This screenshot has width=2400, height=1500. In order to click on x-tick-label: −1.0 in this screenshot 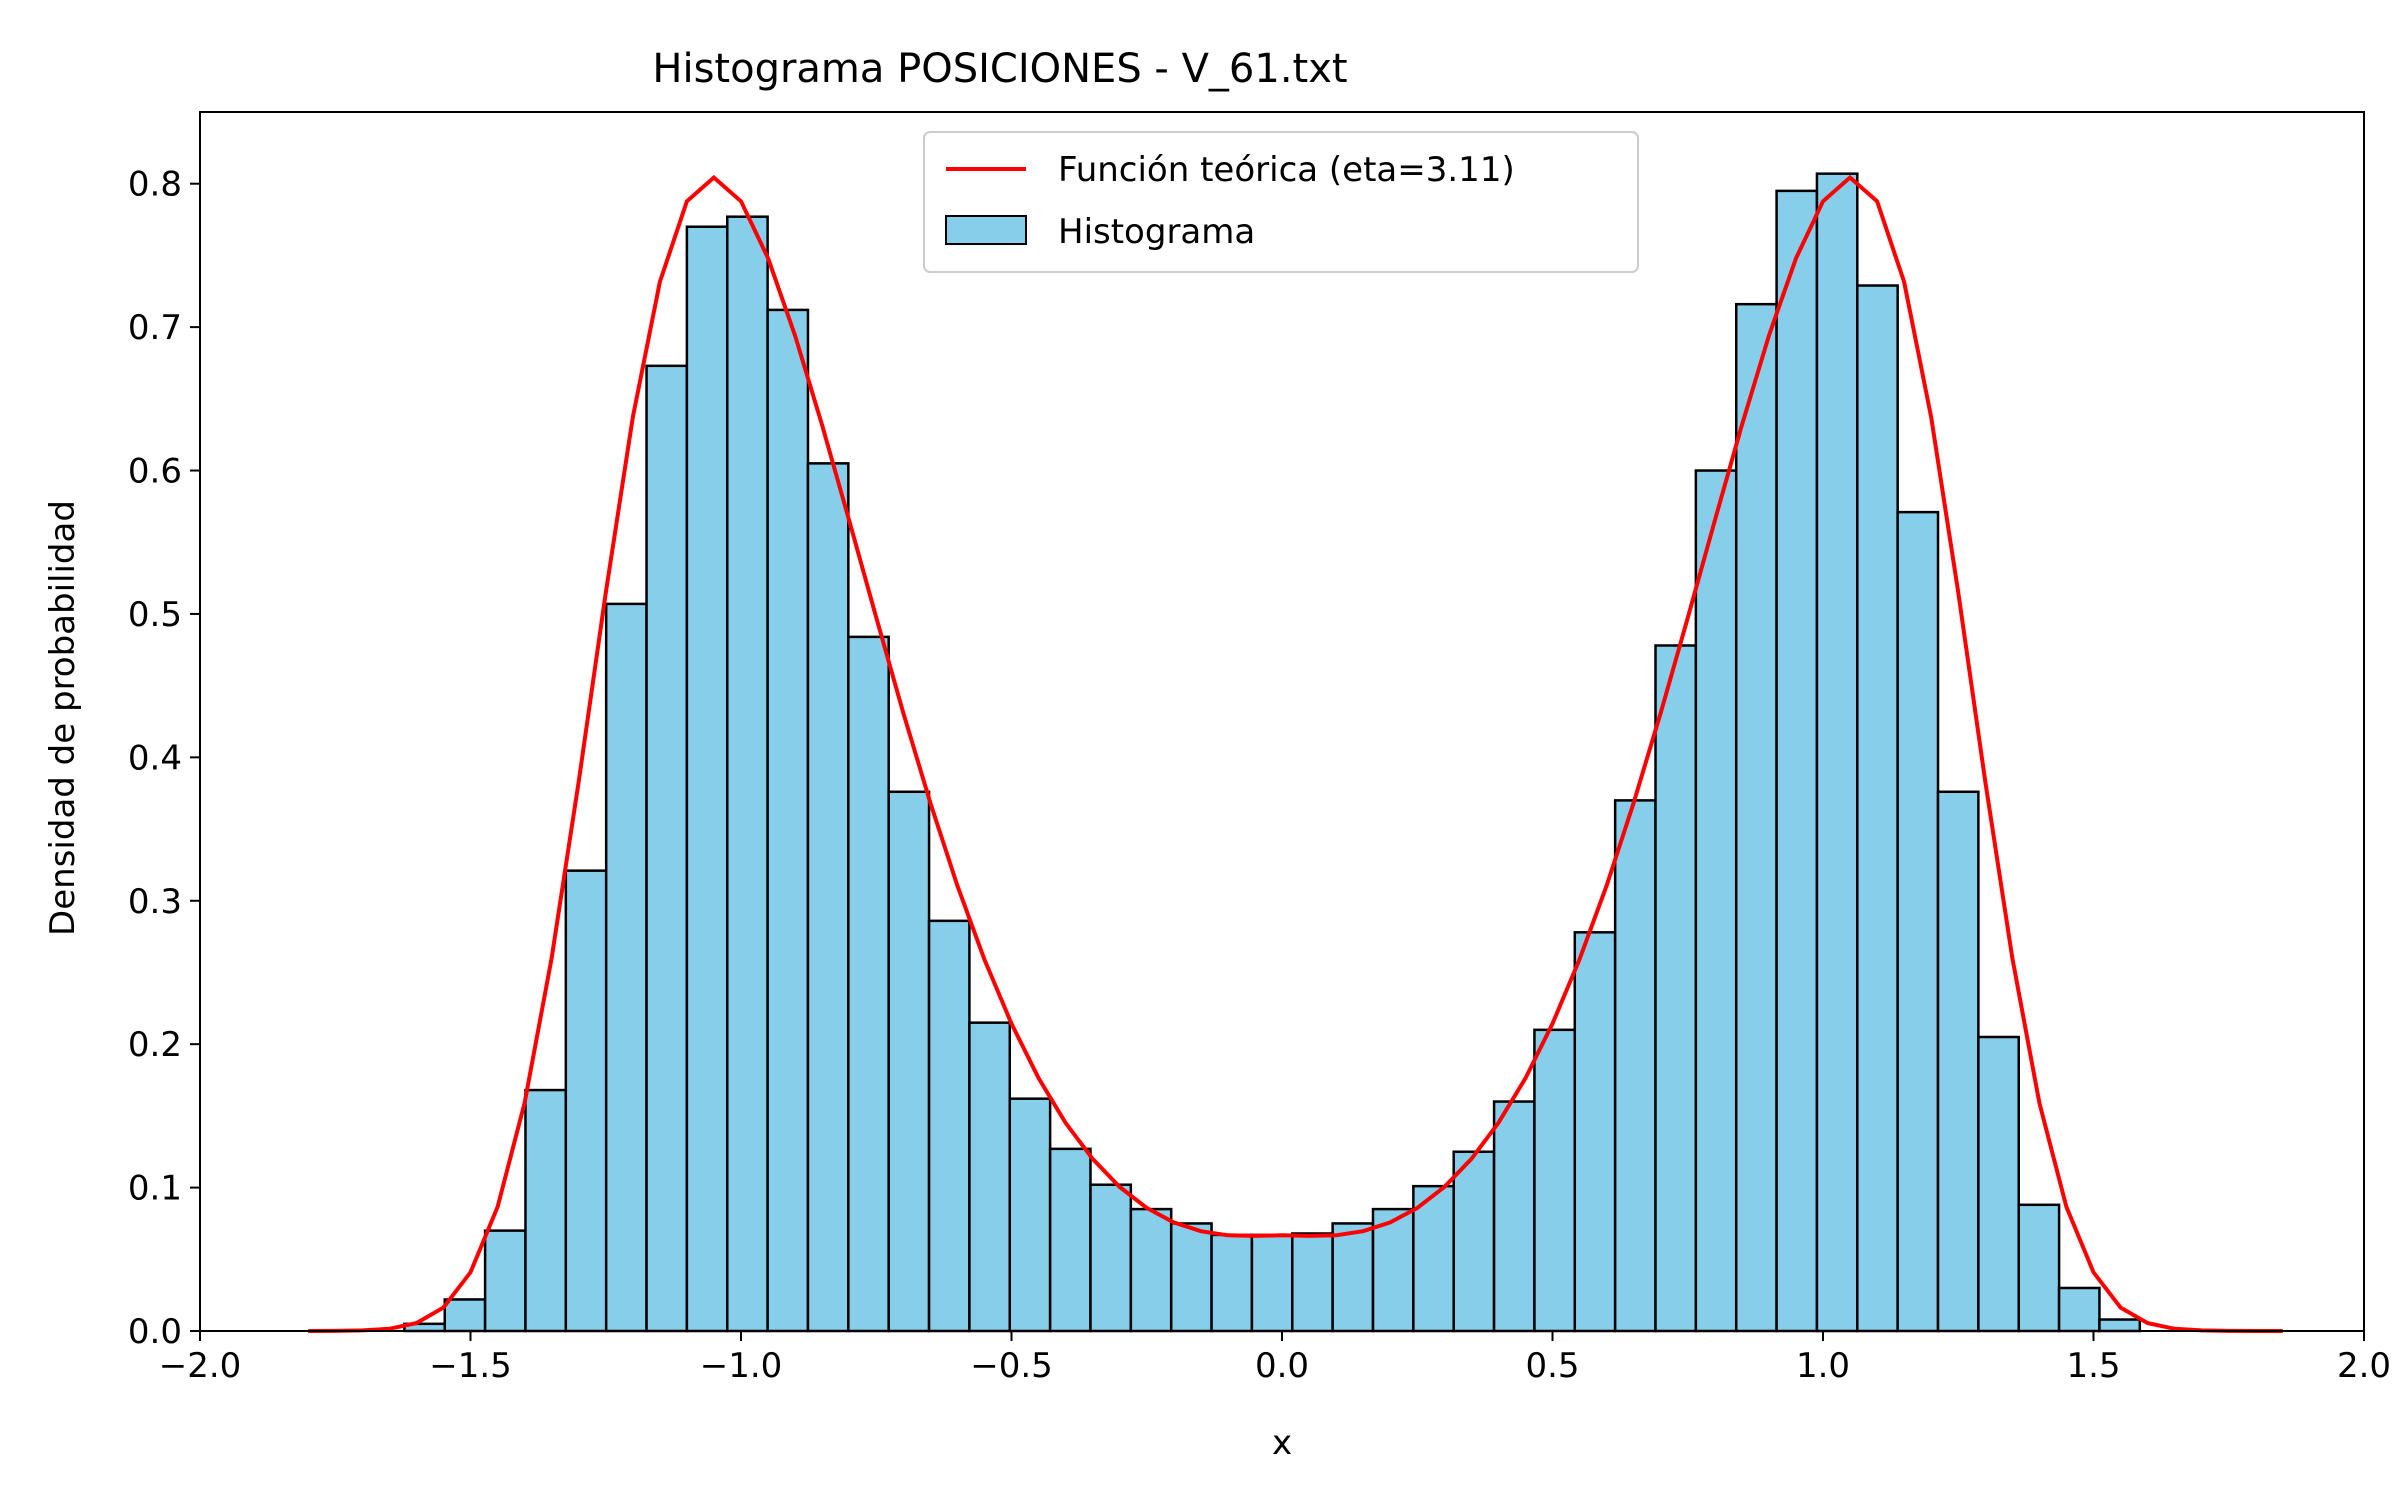, I will do `click(741, 1366)`.